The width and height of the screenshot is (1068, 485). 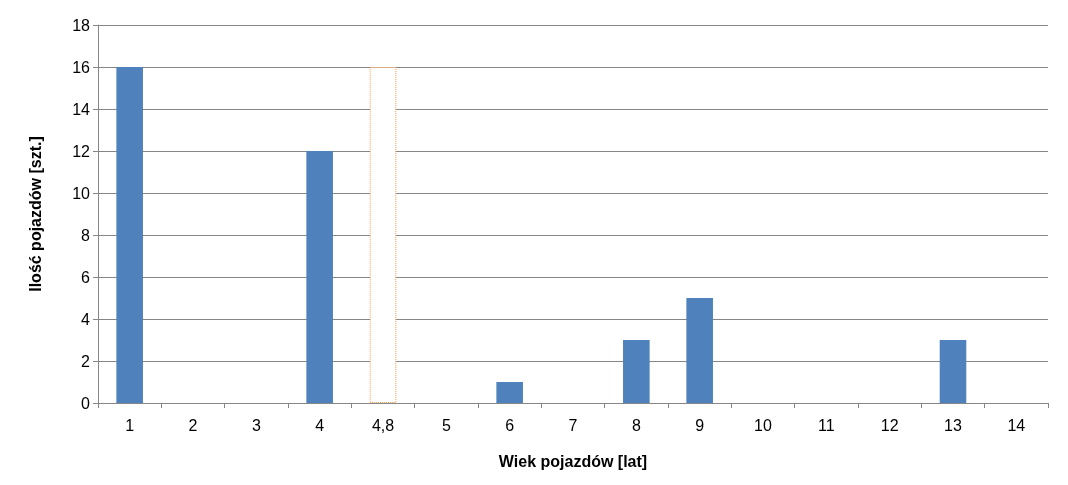 I want to click on x-tick-label: 5, so click(x=446, y=425).